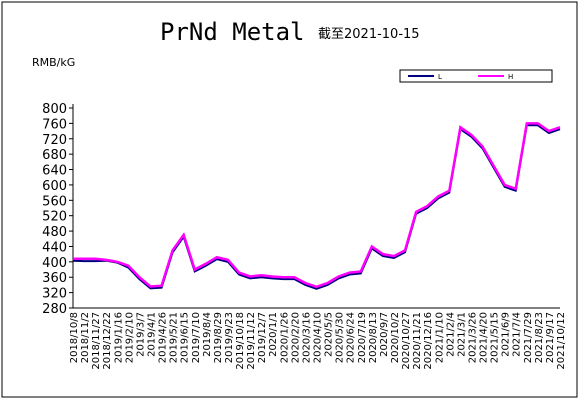 The image size is (580, 404). I want to click on x-tick-label: 2018/11/2, so click(85, 337).